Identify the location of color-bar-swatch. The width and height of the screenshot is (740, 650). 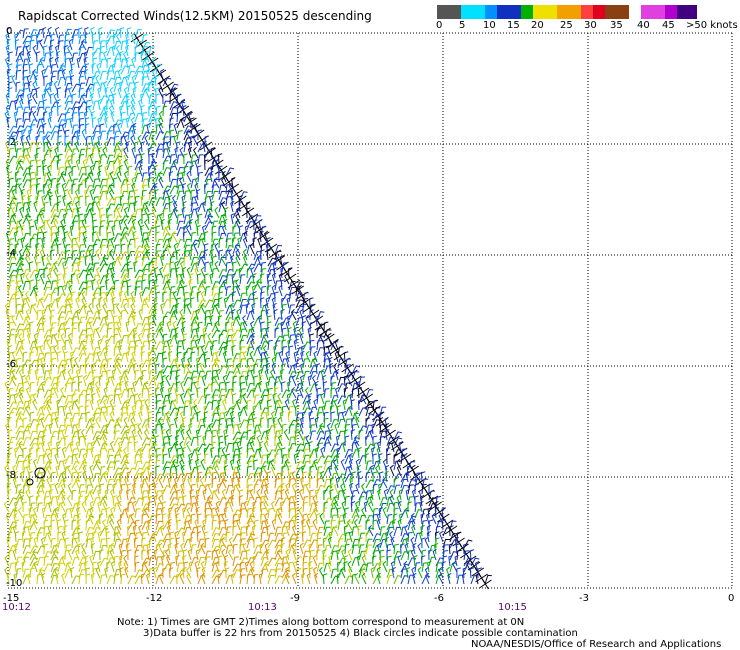
(653, 12).